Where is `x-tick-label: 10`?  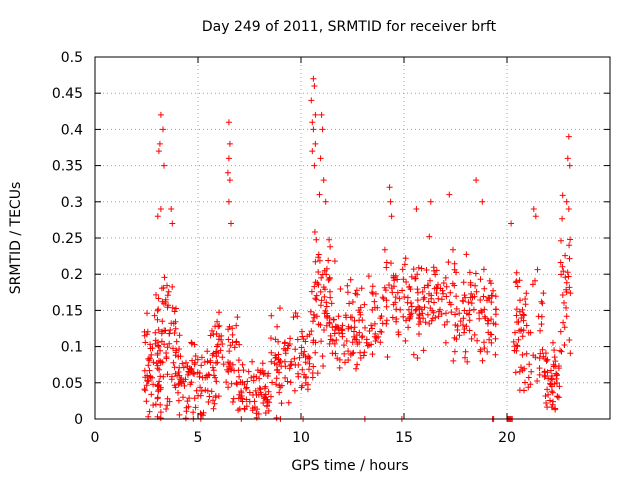 x-tick-label: 10 is located at coordinates (301, 438).